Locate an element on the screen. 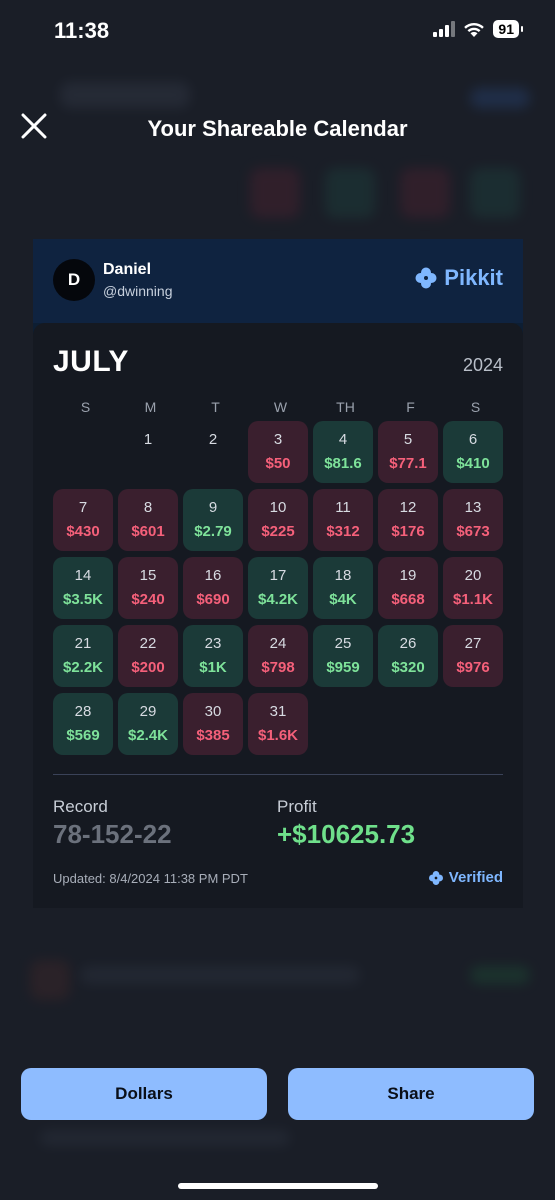 The image size is (555, 1200). day-cell-13: 13 $673 is located at coordinates (473, 520).